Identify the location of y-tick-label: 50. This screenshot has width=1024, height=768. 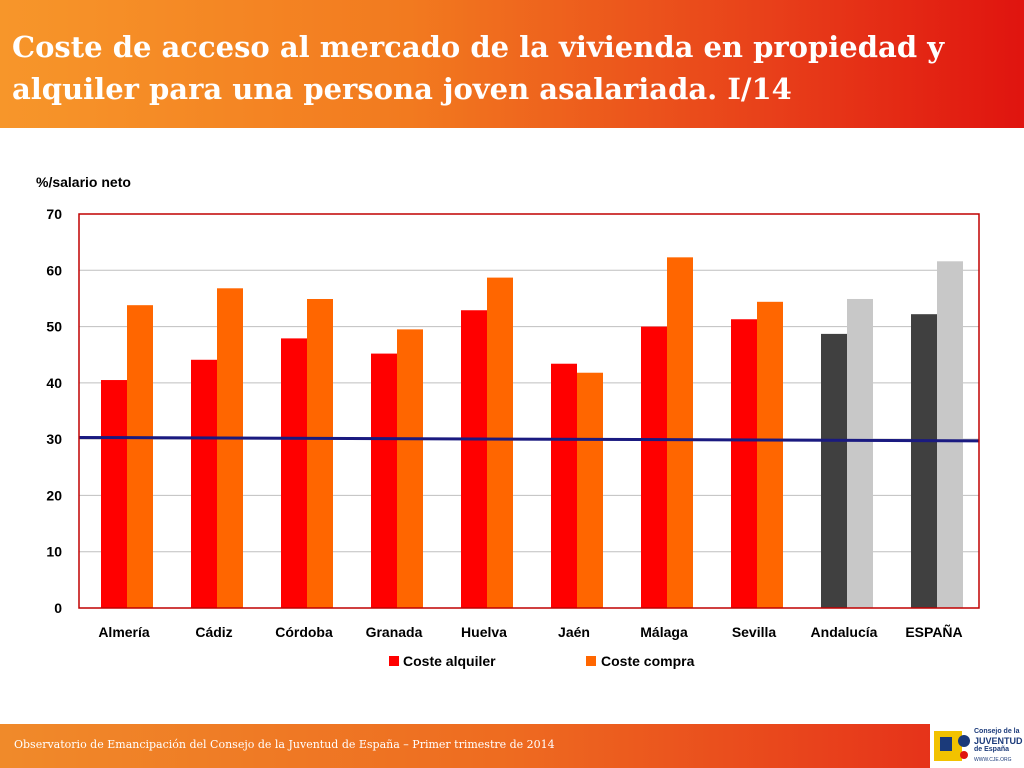
(54, 327).